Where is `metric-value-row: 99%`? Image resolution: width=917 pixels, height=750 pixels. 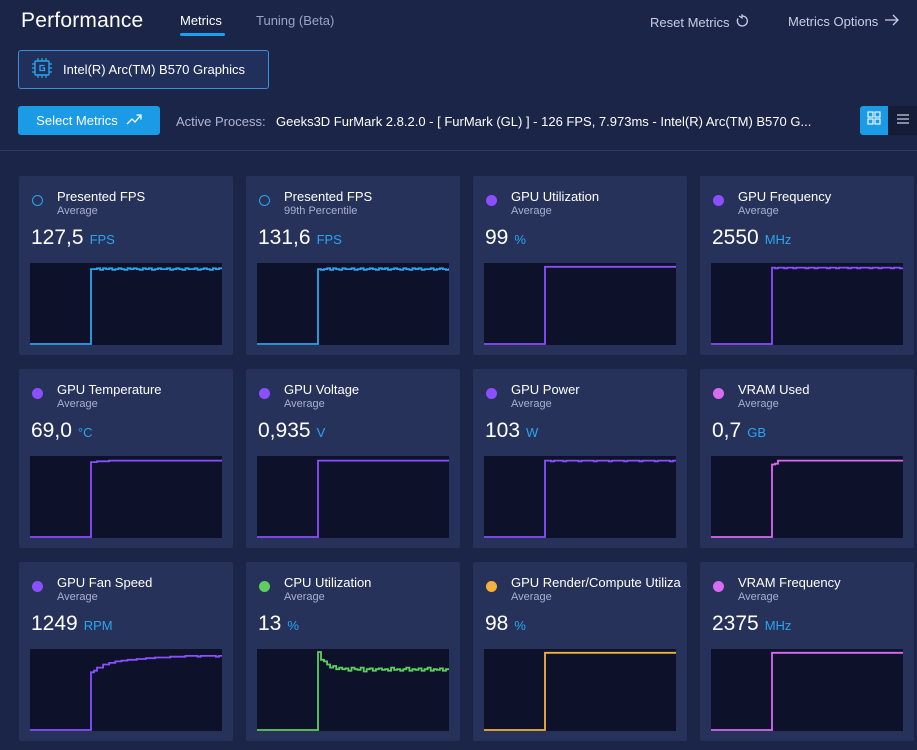 metric-value-row: 99% is located at coordinates (505, 238).